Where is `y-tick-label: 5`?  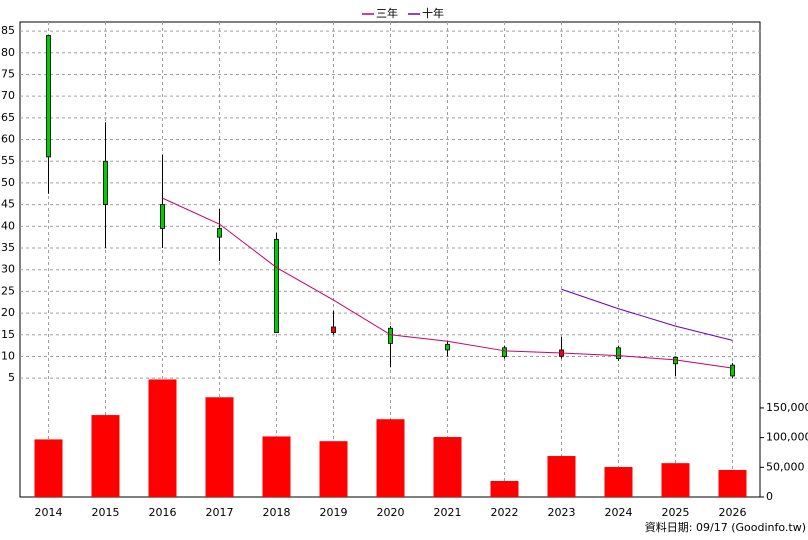
y-tick-label: 5 is located at coordinates (11, 377).